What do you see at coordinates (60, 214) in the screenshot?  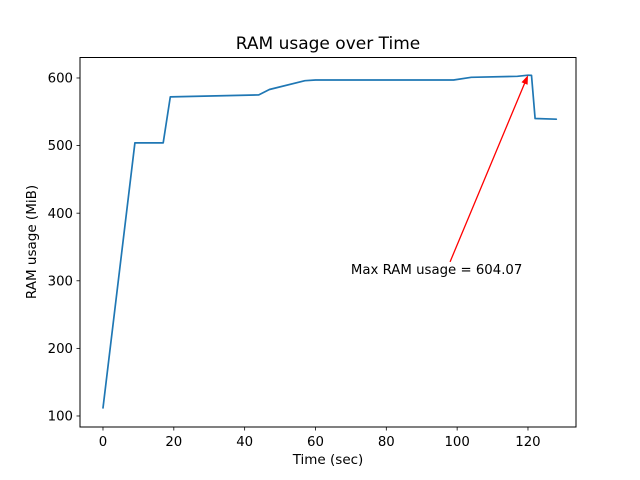 I see `y-tick-label: 400` at bounding box center [60, 214].